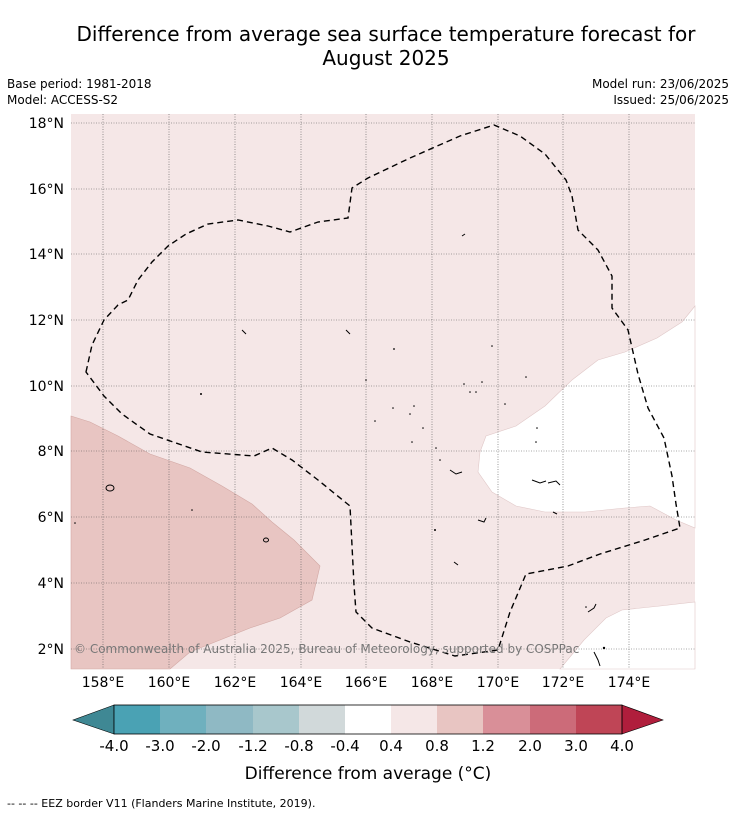 The image size is (736, 816). I want to click on issued-text: Issued: 25/06/2025, so click(671, 100).